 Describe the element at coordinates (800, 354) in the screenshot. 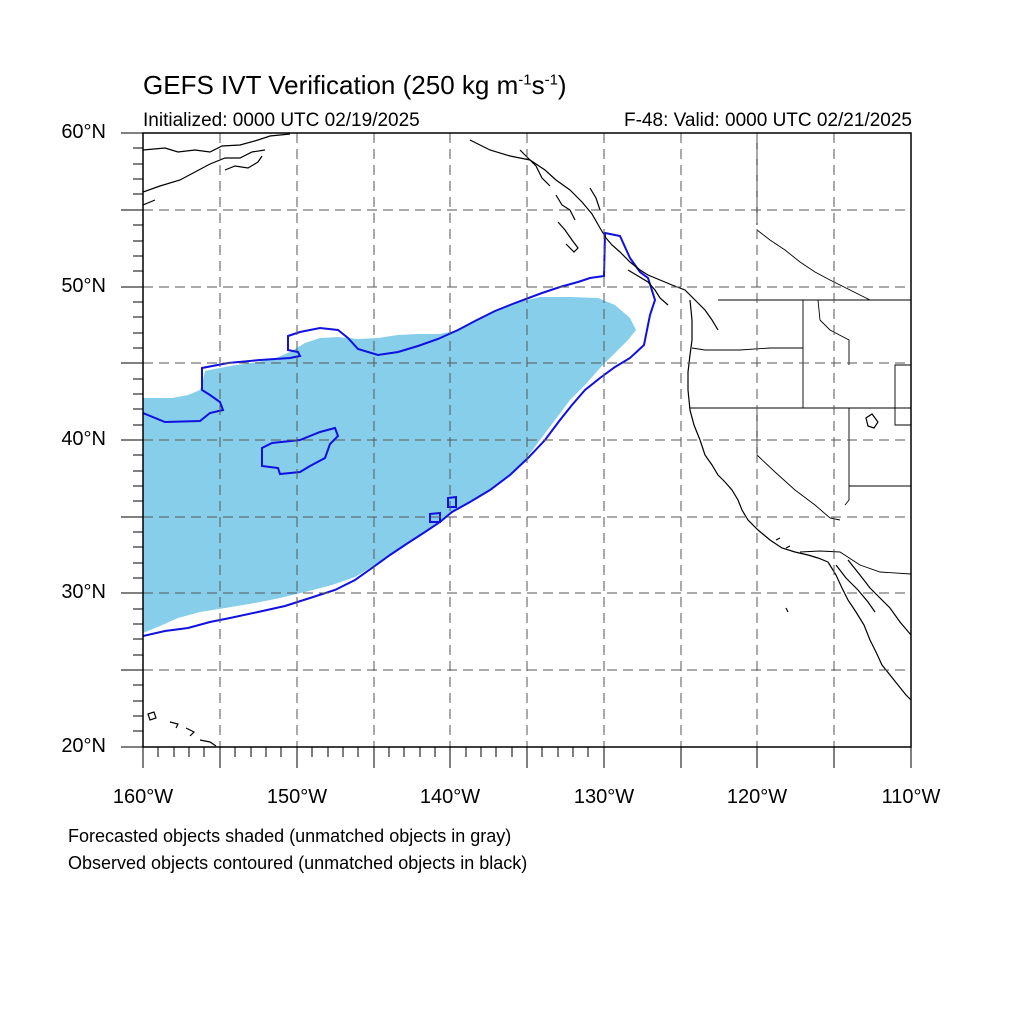

I see `political-boundaries` at that location.